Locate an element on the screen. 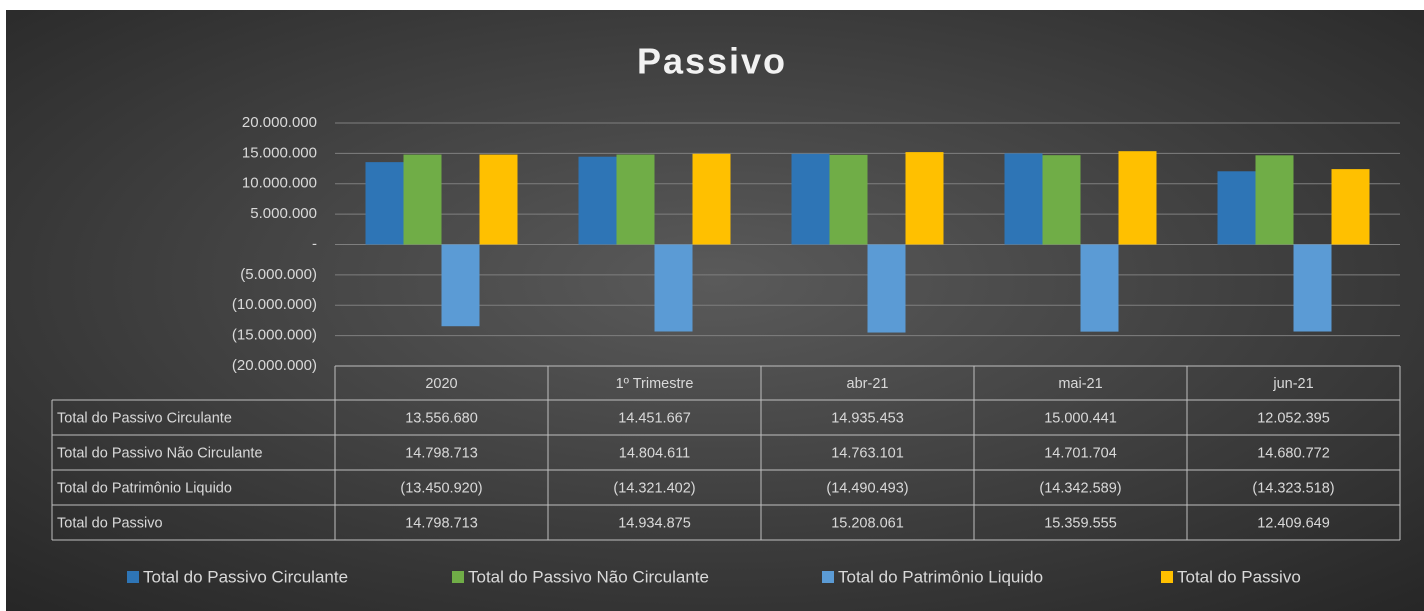 The width and height of the screenshot is (1424, 611). table-value: 14.680.772 is located at coordinates (1293, 453).